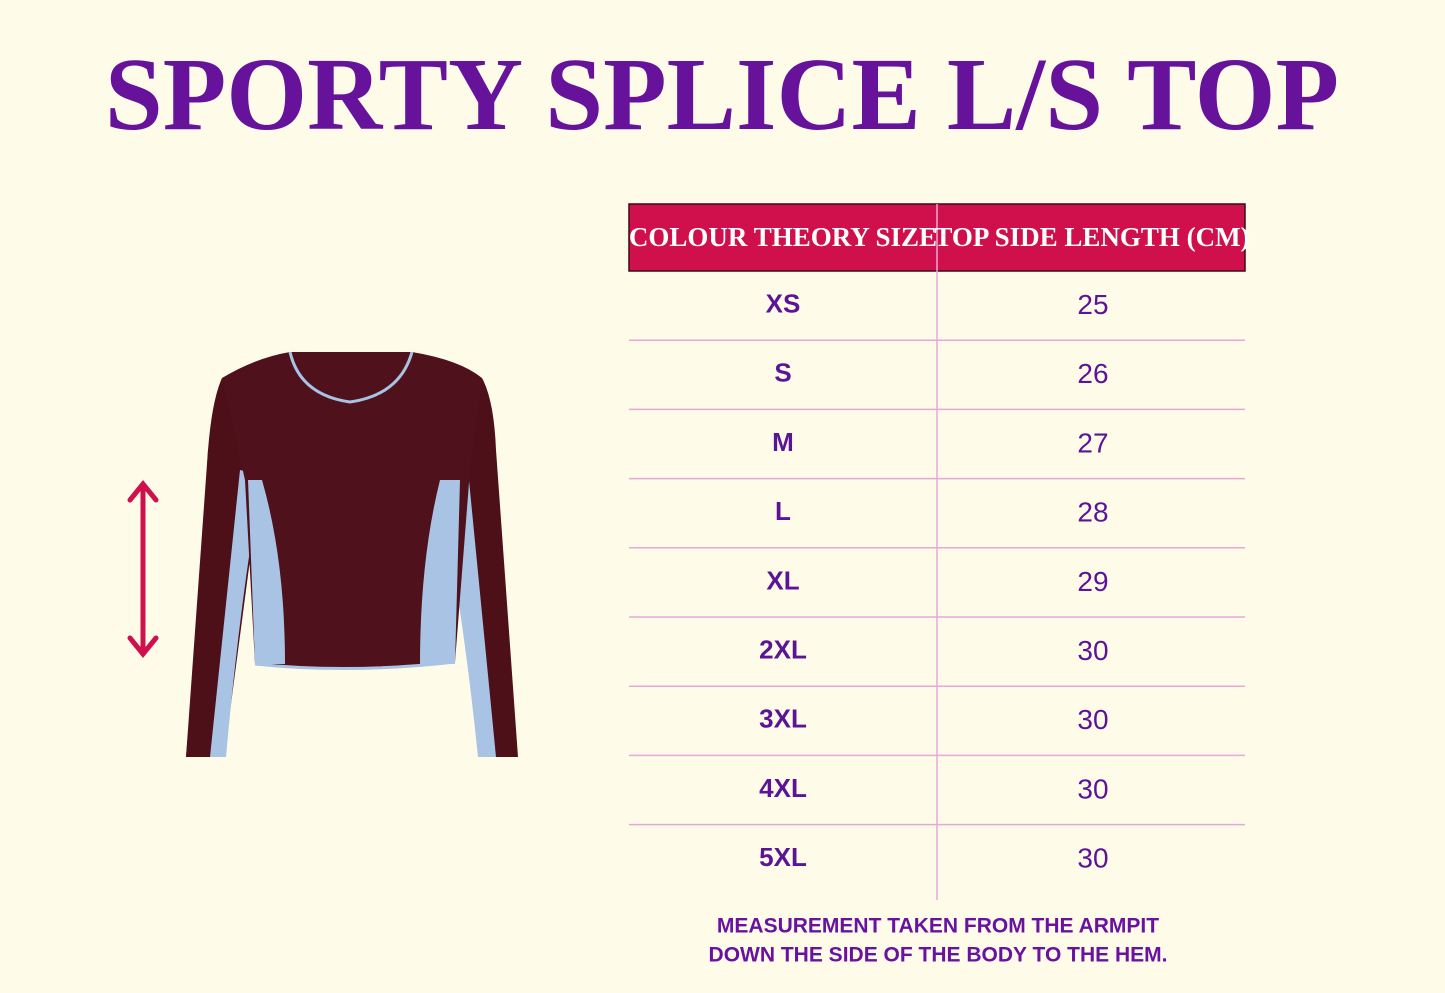 This screenshot has width=1445, height=993. Describe the element at coordinates (783, 719) in the screenshot. I see `size-cell: 3XL` at that location.